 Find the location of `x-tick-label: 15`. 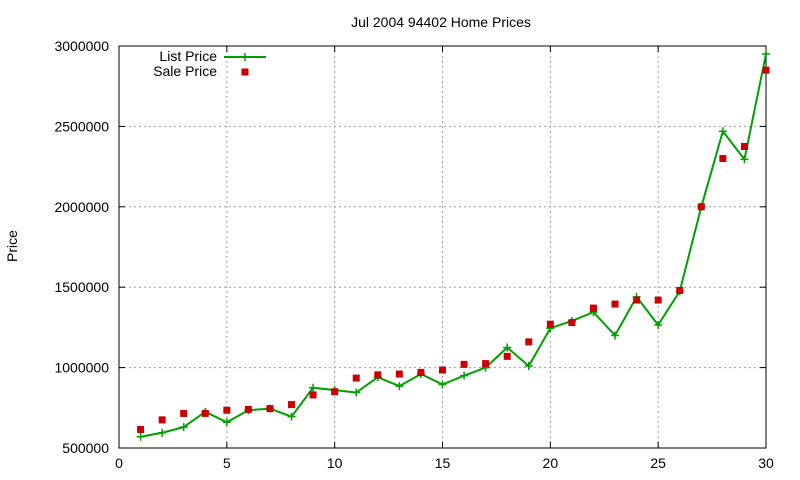

x-tick-label: 15 is located at coordinates (443, 463).